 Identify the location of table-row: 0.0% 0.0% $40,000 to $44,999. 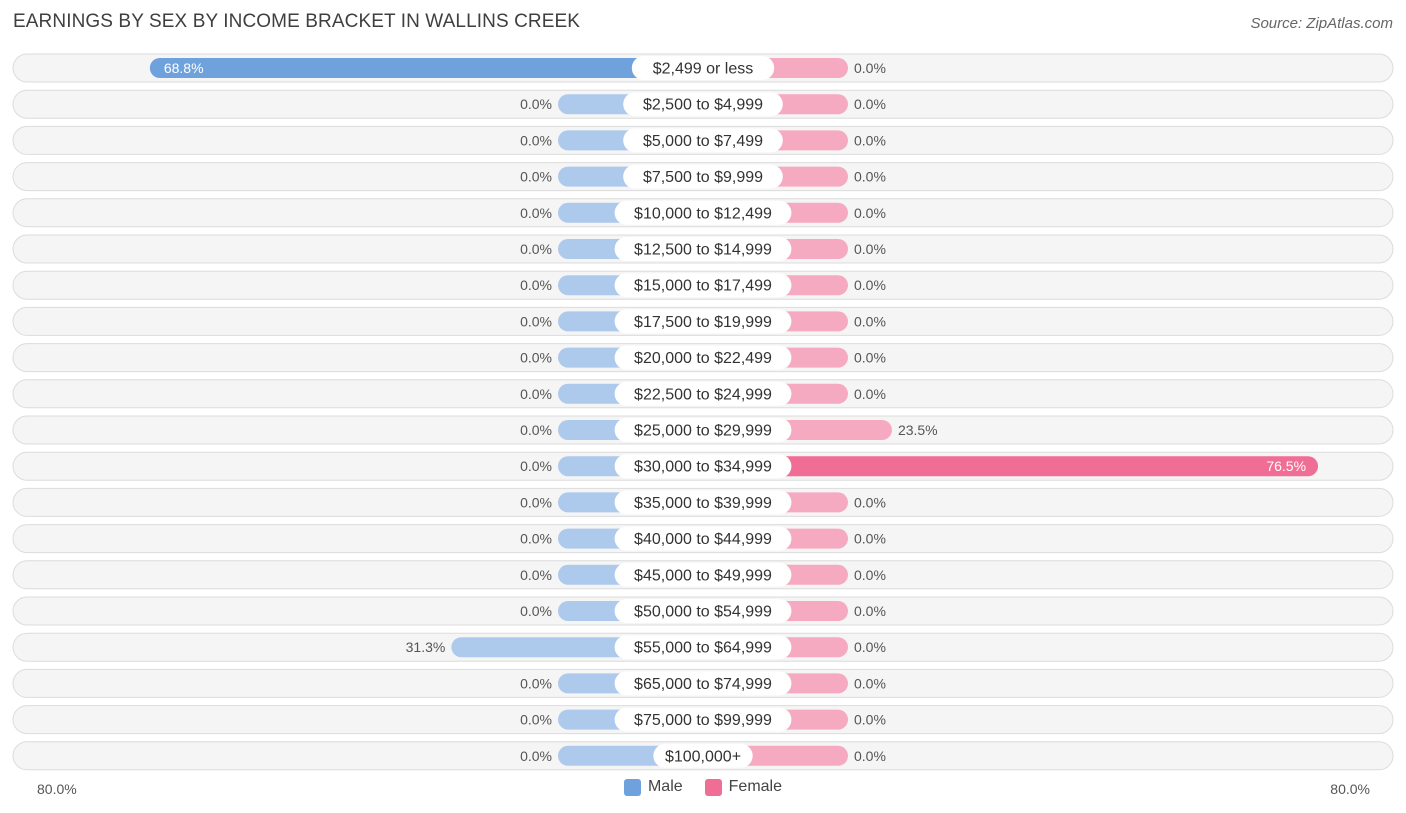
(703, 539).